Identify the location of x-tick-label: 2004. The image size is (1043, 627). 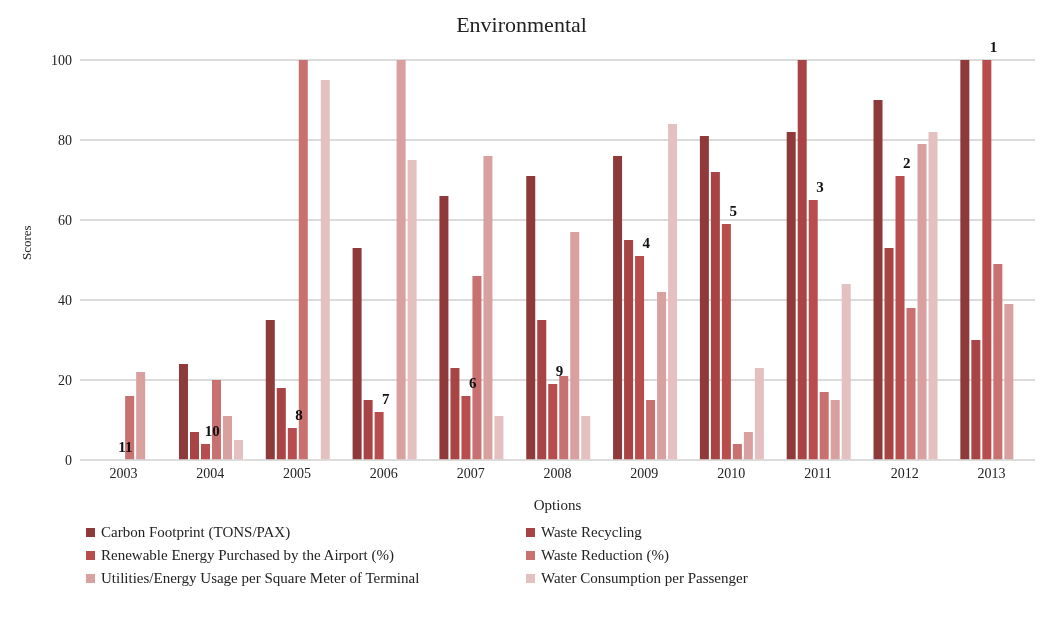
(210, 473).